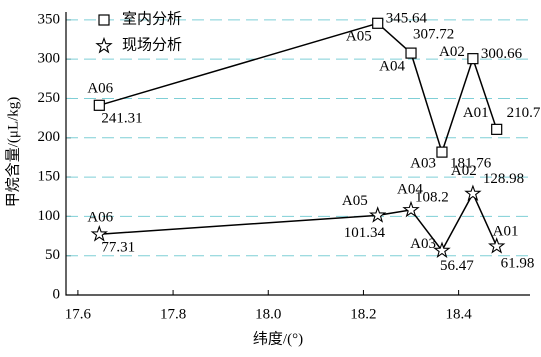  What do you see at coordinates (458, 314) in the screenshot?
I see `x-tick-label: 18.4` at bounding box center [458, 314].